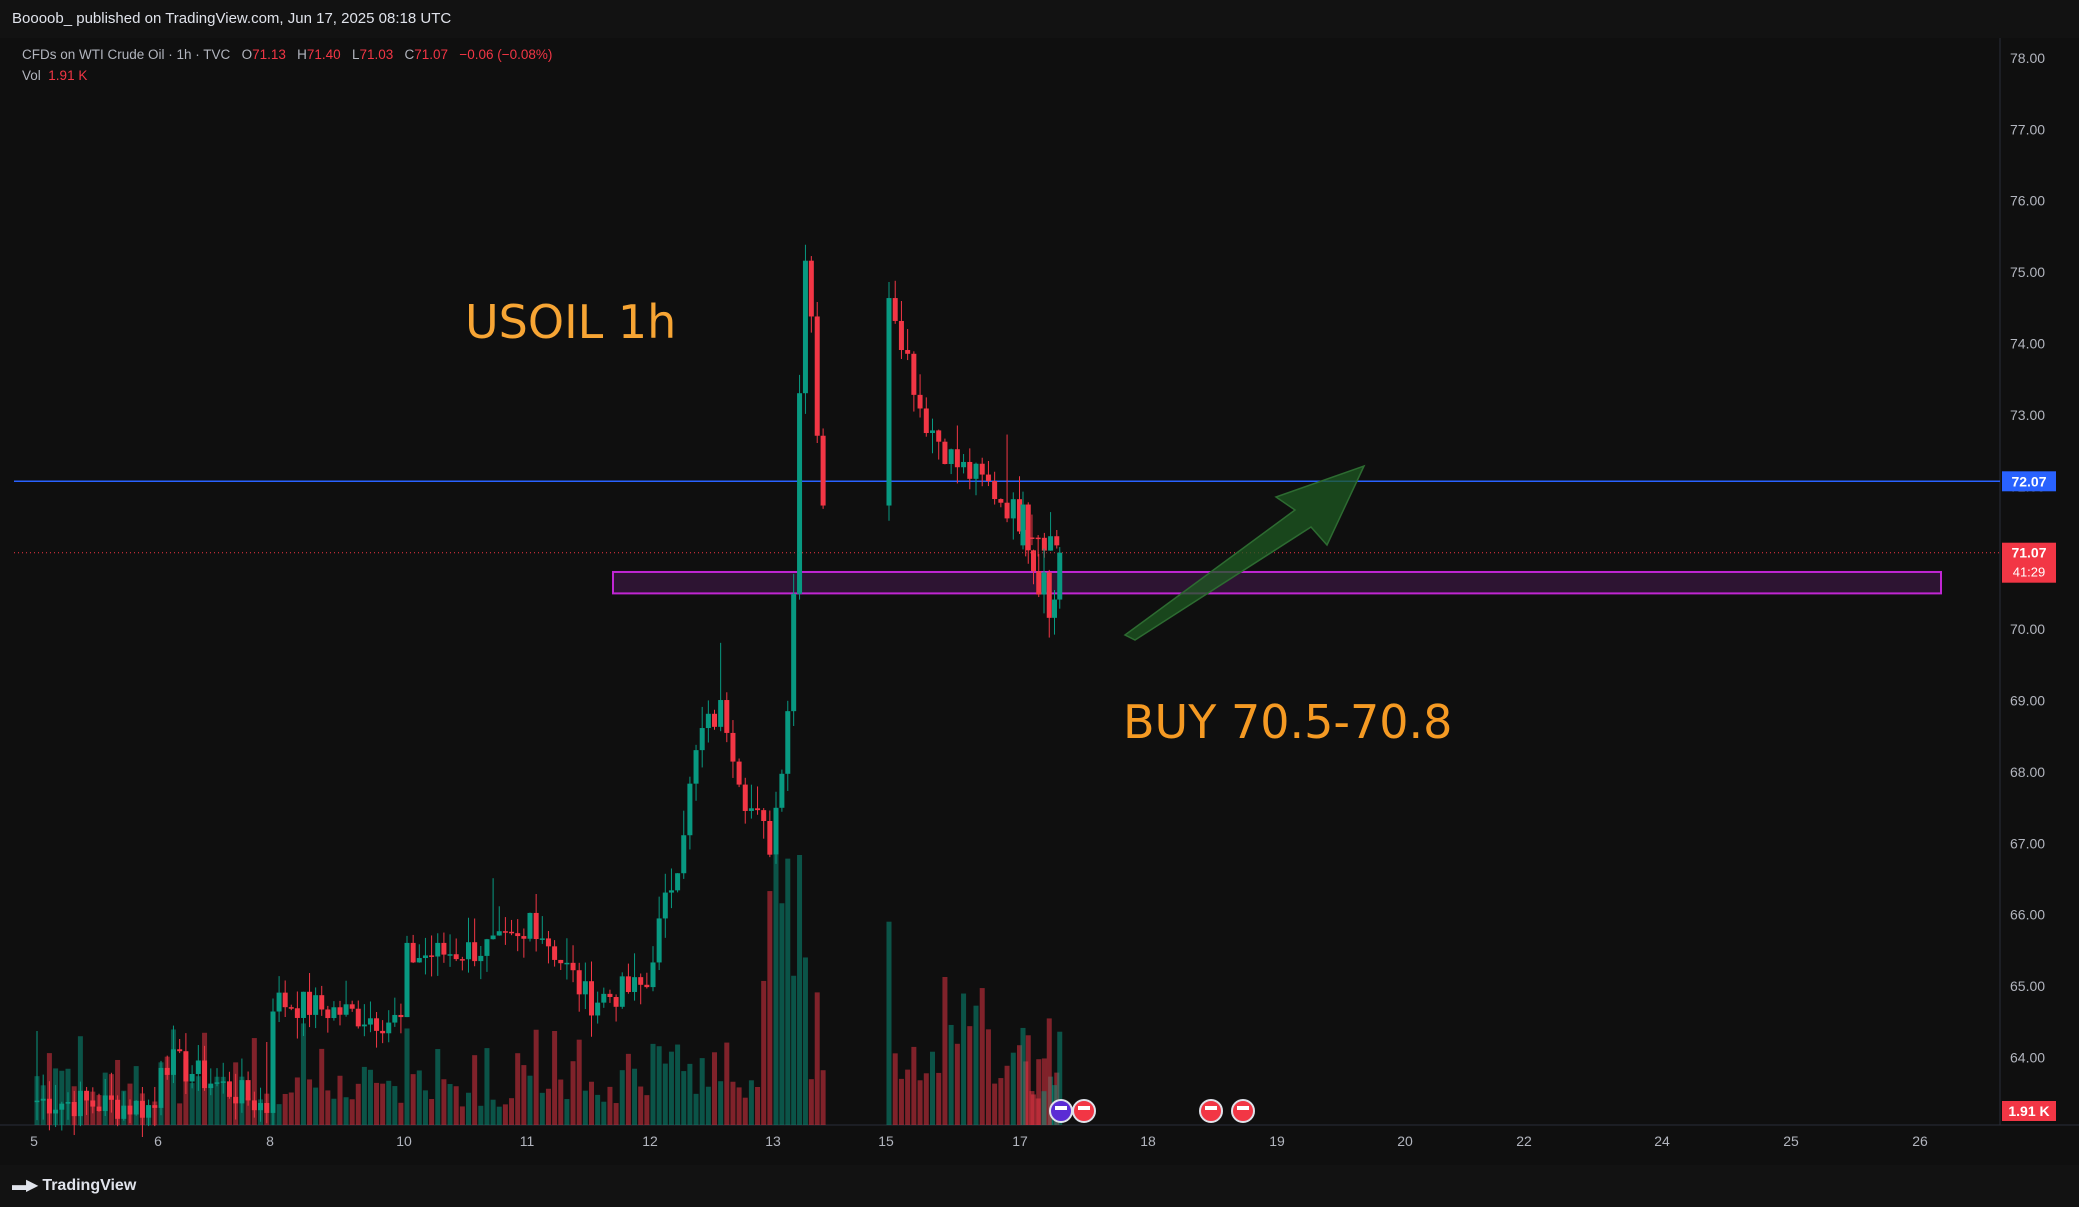 Image resolution: width=2079 pixels, height=1207 pixels. I want to click on x-tick-label: 17, so click(1020, 1141).